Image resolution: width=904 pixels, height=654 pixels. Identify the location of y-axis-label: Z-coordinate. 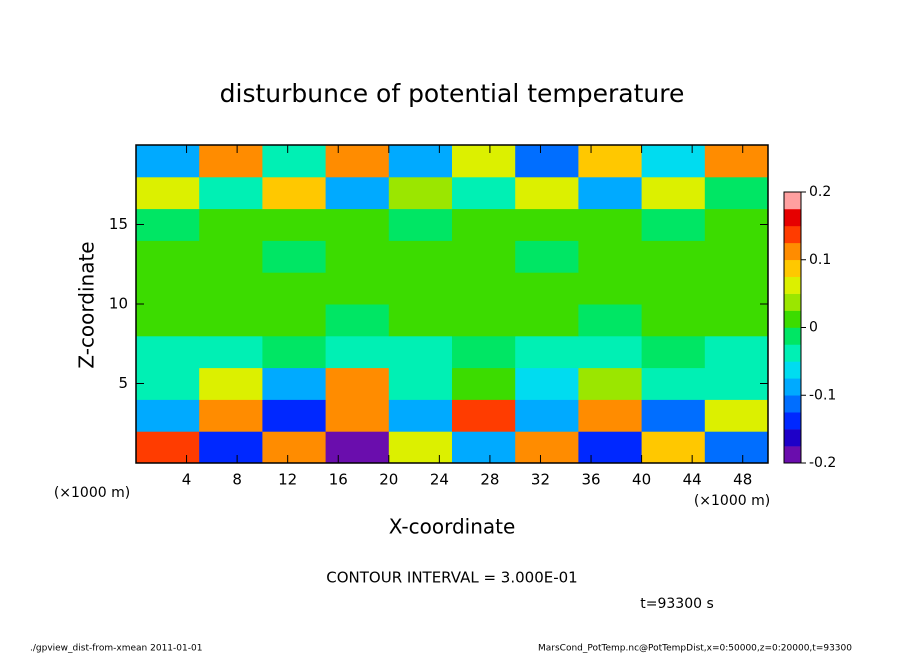
(87, 304).